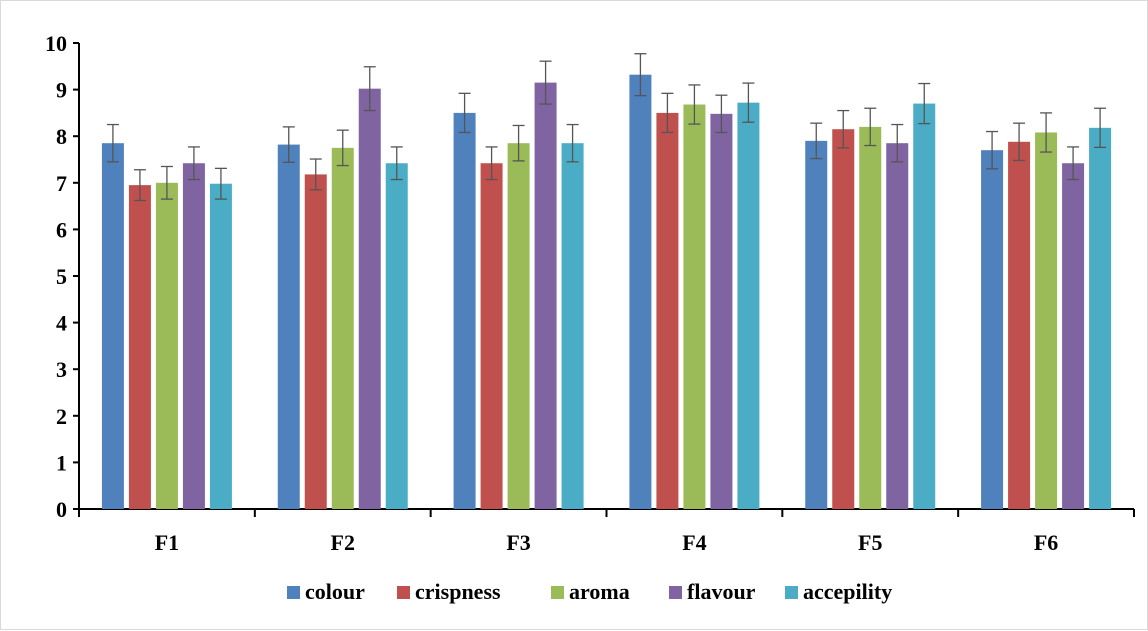 The image size is (1148, 631). I want to click on bar-colour-F1, so click(112, 326).